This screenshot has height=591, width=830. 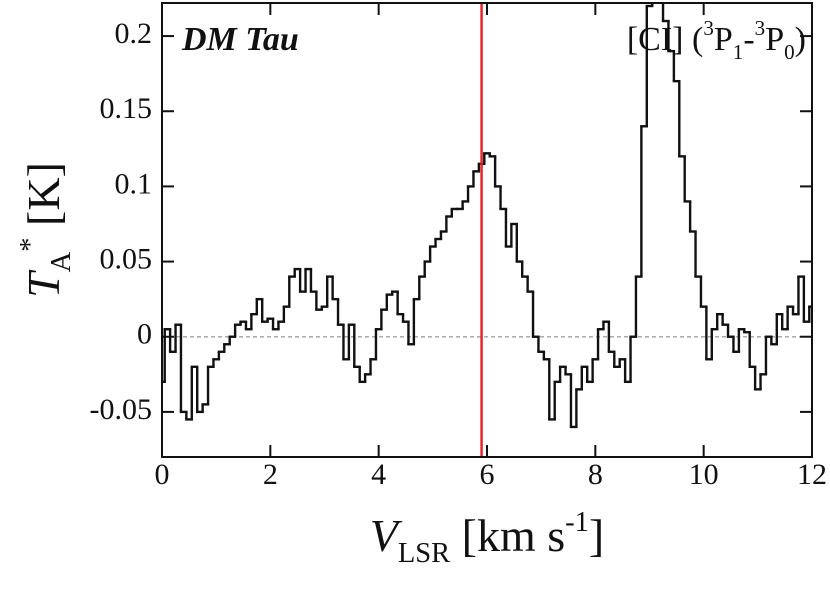 I want to click on label-part: LSR, so click(x=424, y=553).